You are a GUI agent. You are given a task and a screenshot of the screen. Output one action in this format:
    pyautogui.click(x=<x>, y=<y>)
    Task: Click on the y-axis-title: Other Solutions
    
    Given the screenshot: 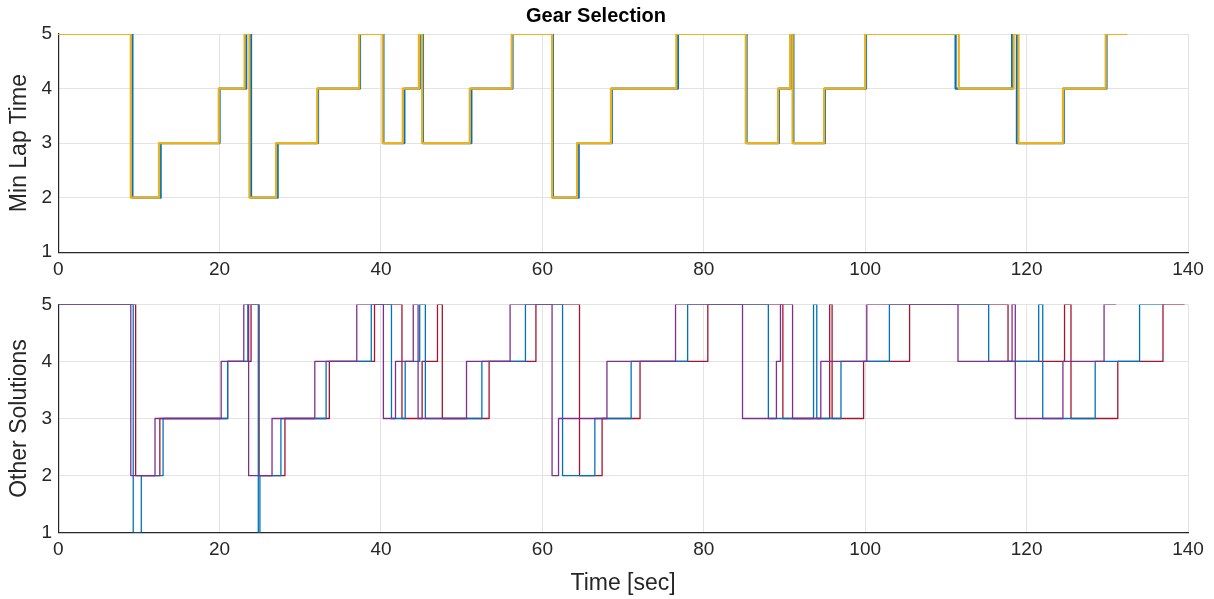 What is the action you would take?
    pyautogui.click(x=18, y=418)
    